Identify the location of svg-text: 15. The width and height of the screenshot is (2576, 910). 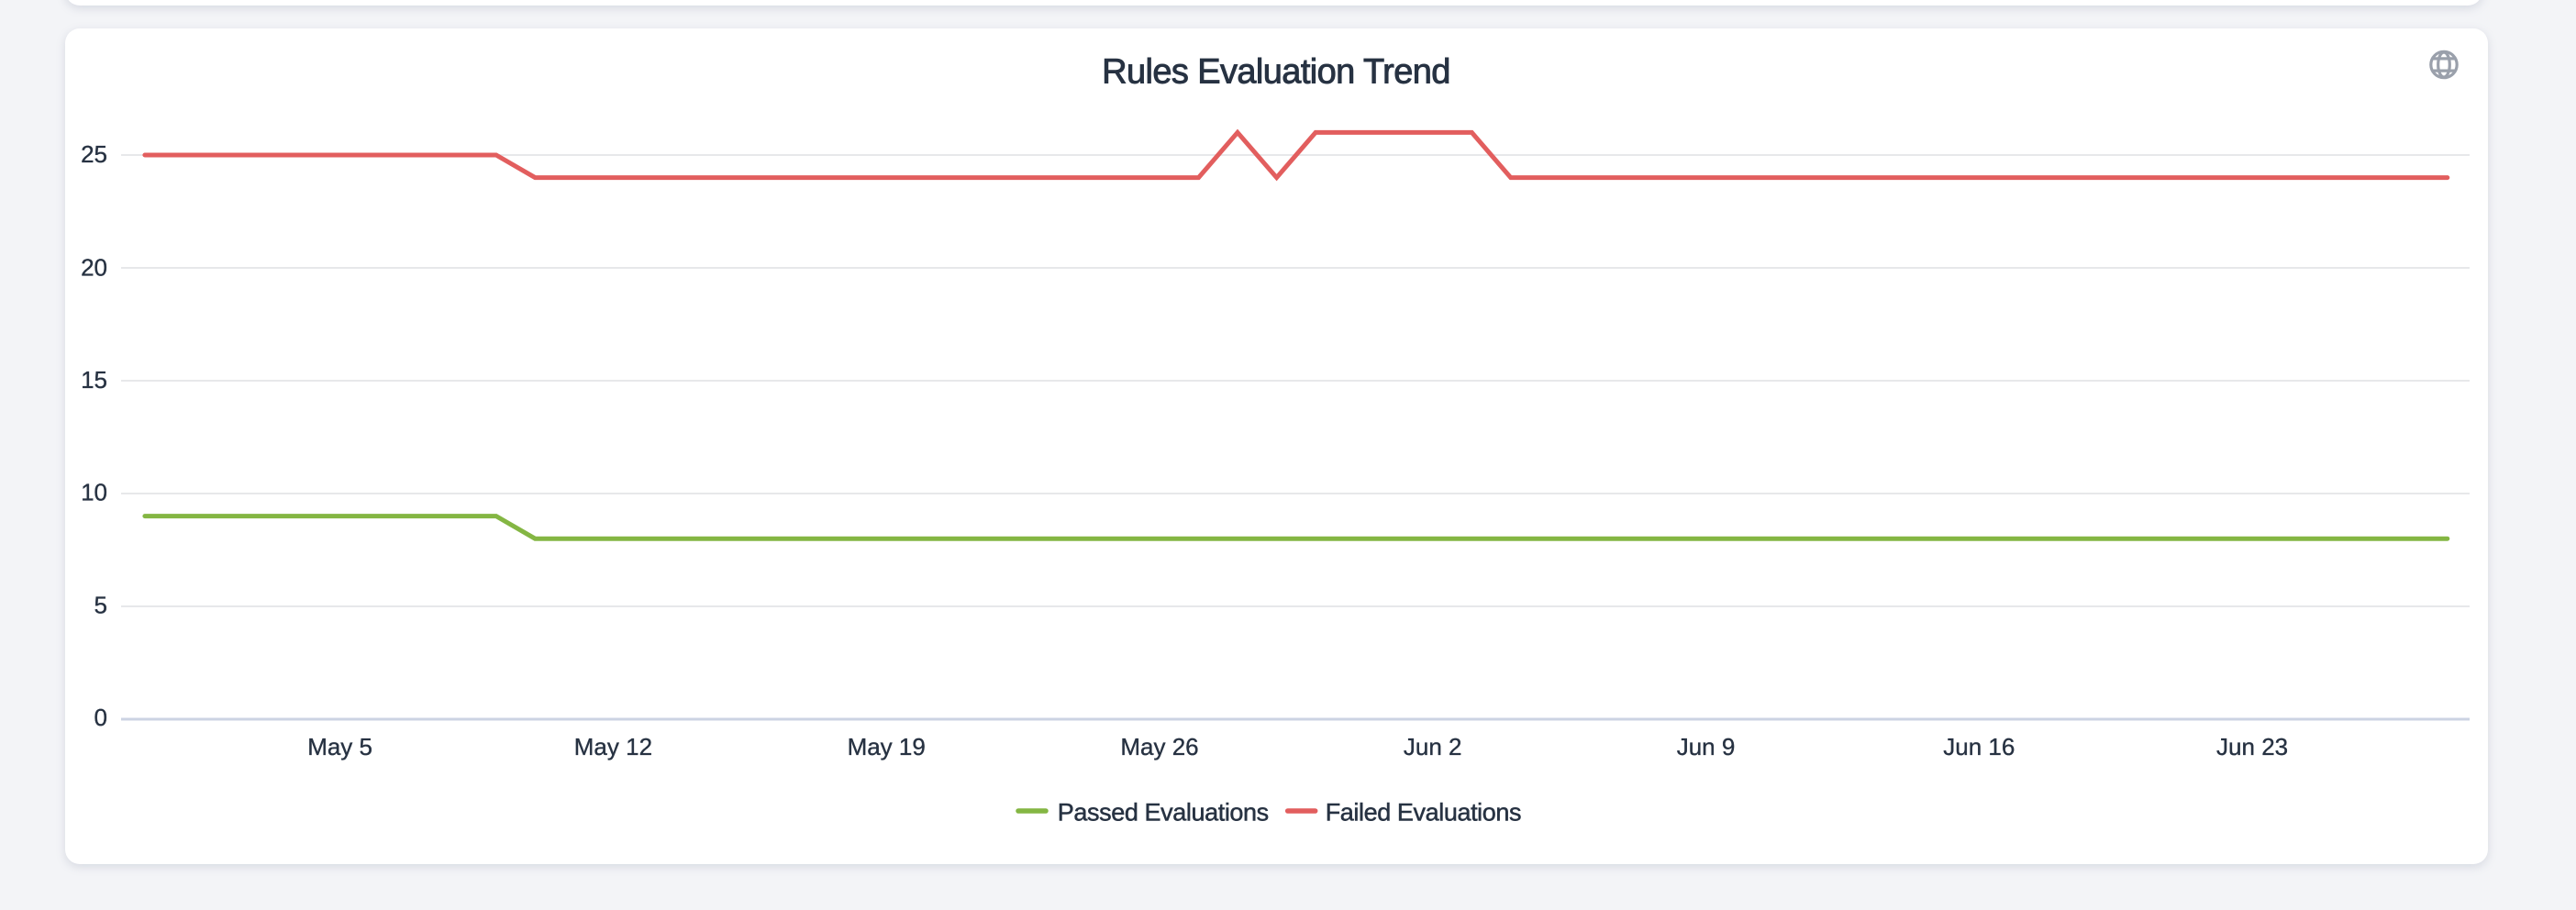
(94, 380).